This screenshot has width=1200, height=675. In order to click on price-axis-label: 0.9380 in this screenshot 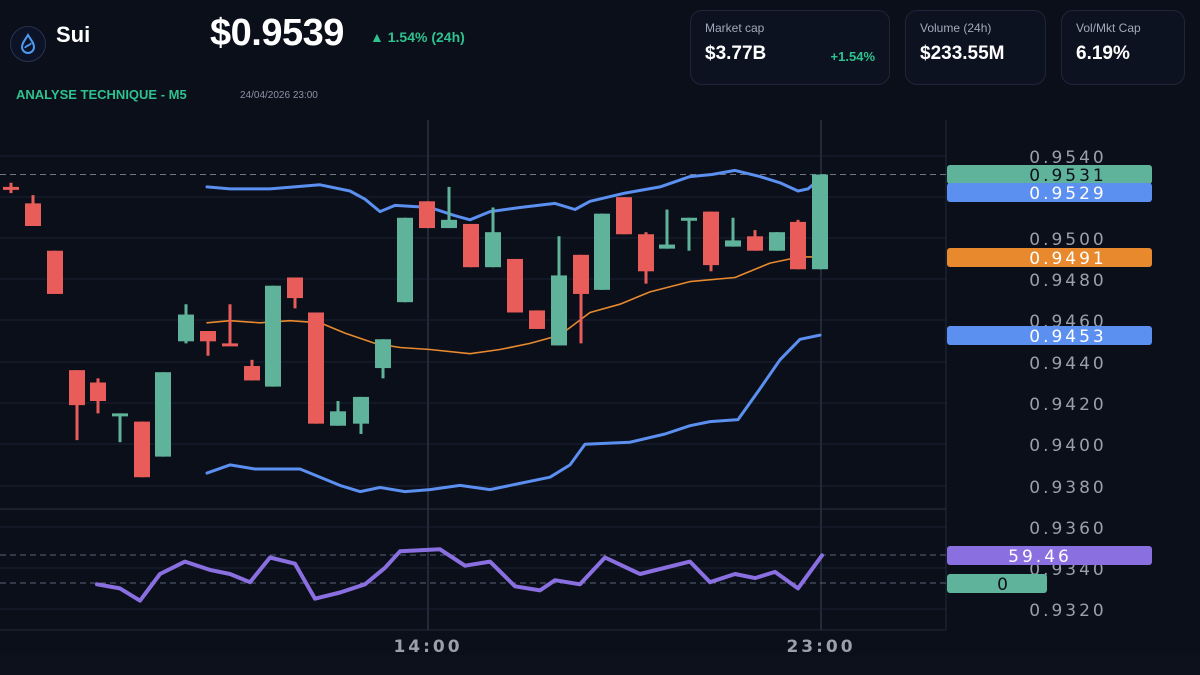, I will do `click(1067, 488)`.